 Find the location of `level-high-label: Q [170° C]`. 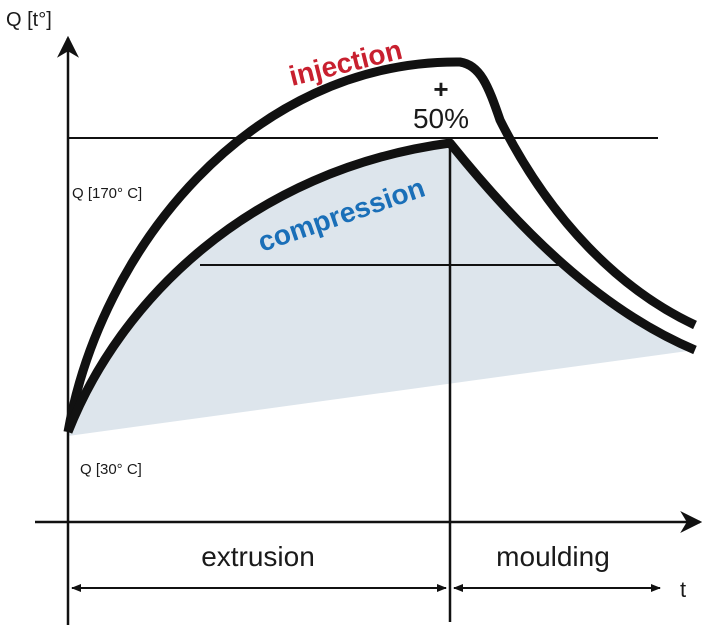

level-high-label: Q [170° C] is located at coordinates (107, 193).